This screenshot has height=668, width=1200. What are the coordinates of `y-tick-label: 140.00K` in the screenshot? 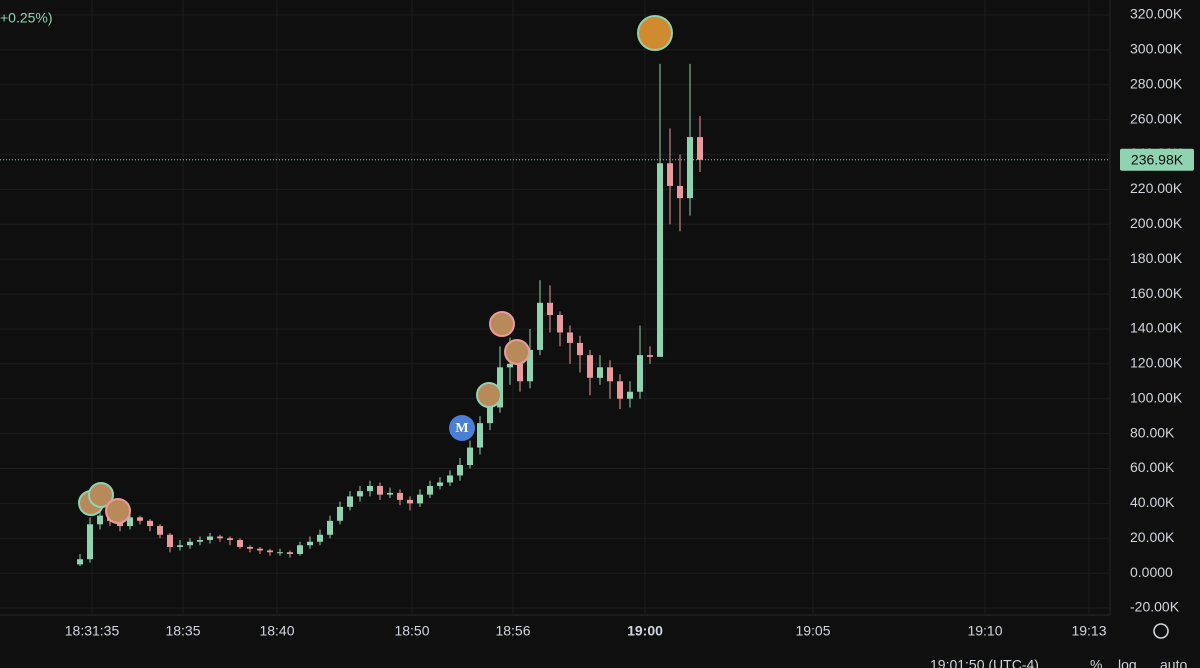 It's located at (1156, 328).